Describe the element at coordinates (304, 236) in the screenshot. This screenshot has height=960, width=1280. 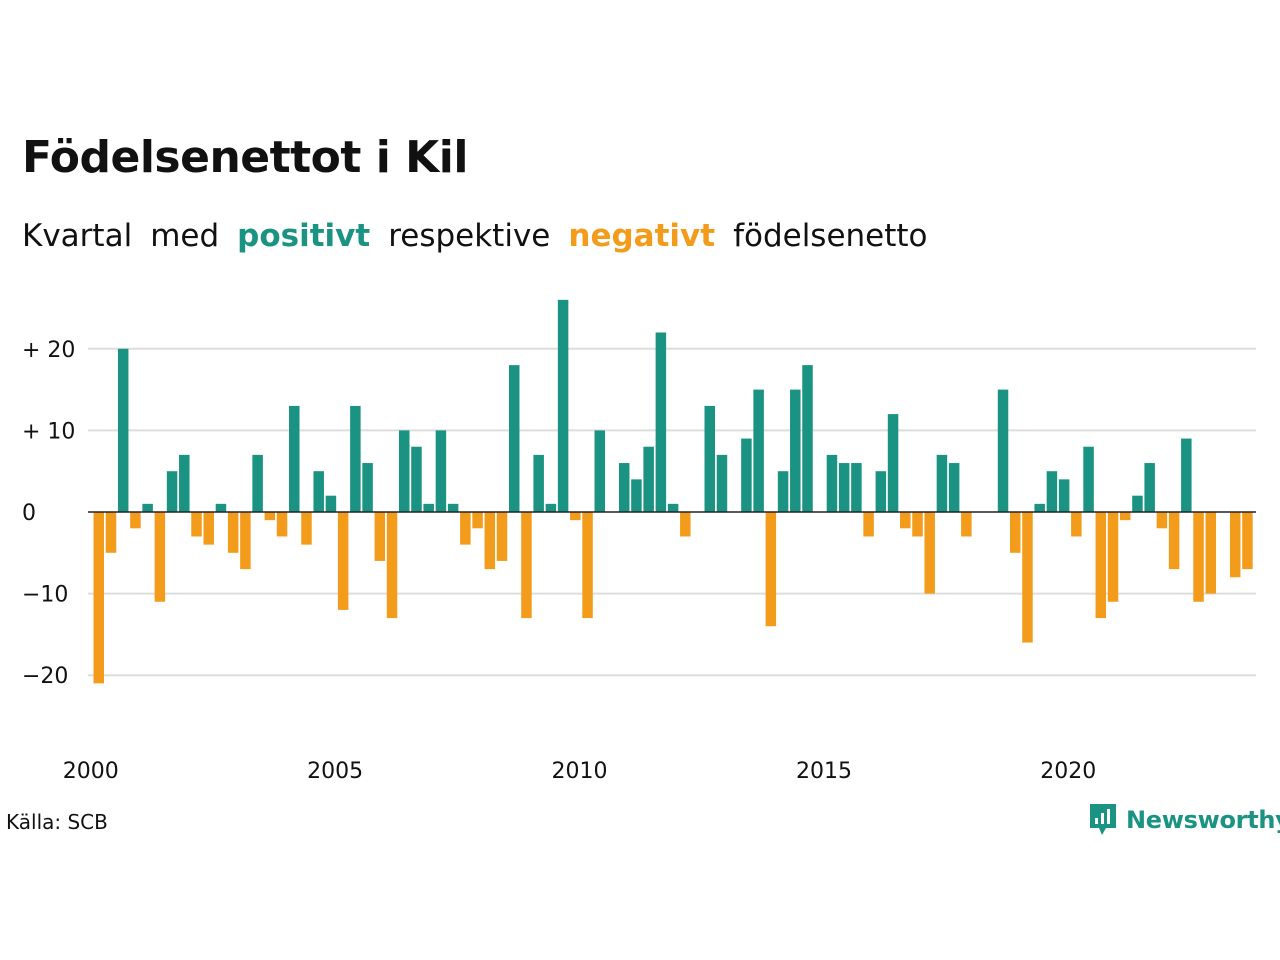
I see `subtitle-positive-label: positivt` at that location.